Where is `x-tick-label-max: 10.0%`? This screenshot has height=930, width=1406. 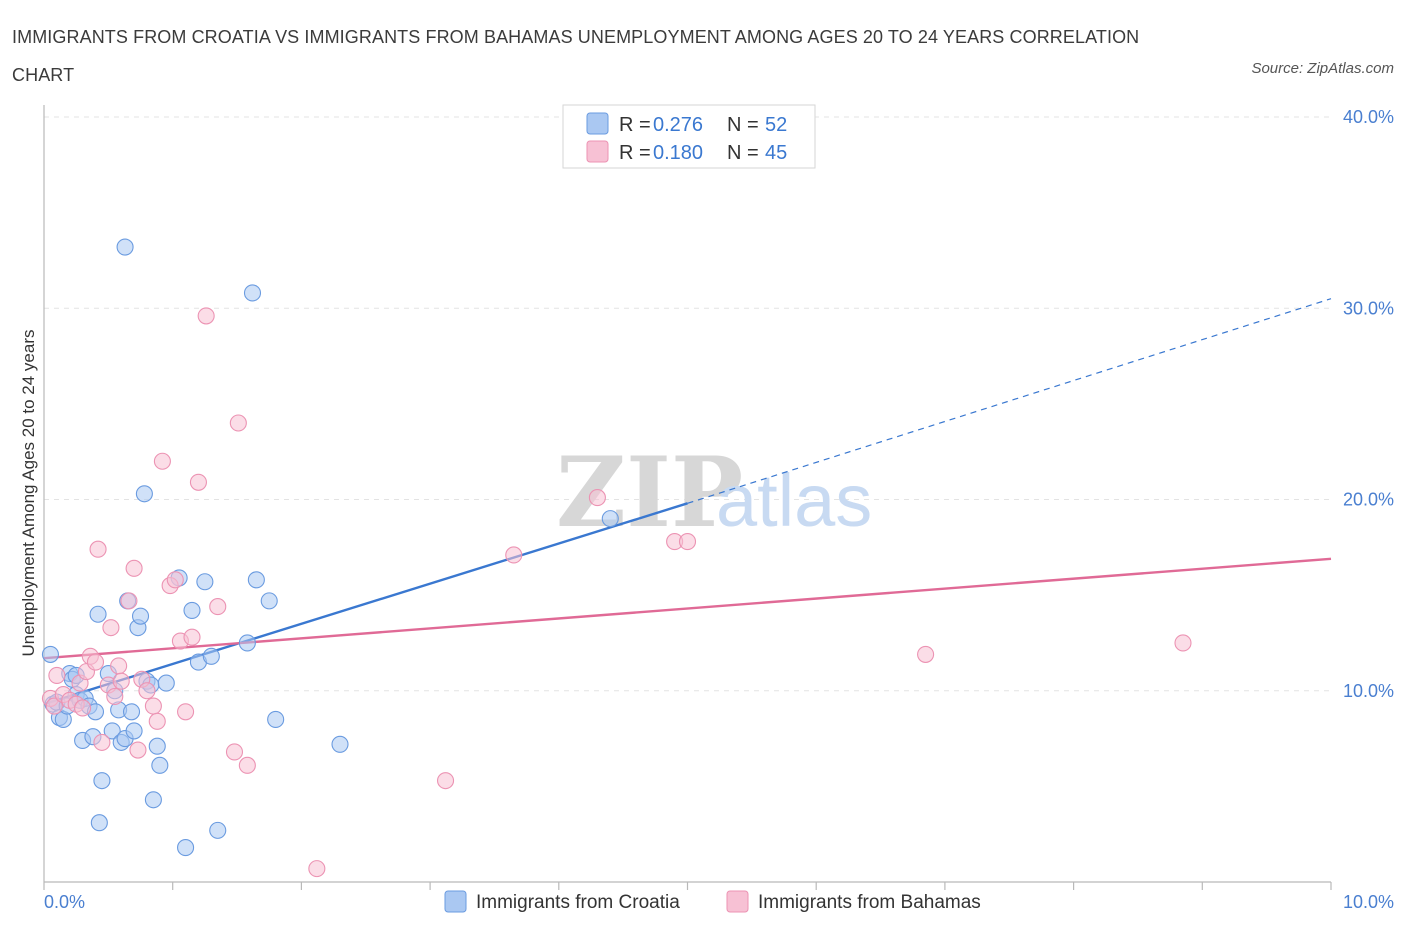
x-tick-label-max: 10.0% is located at coordinates (1368, 902).